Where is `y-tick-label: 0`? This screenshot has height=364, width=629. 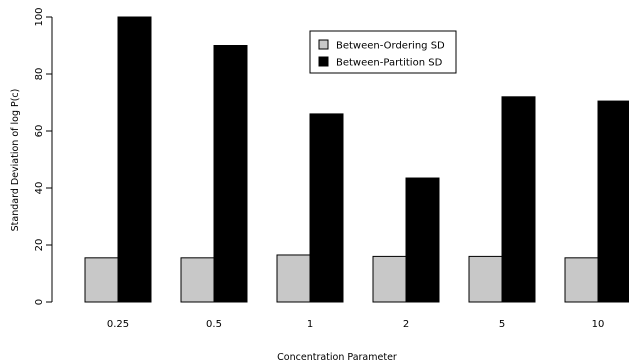 y-tick-label: 0 is located at coordinates (39, 302).